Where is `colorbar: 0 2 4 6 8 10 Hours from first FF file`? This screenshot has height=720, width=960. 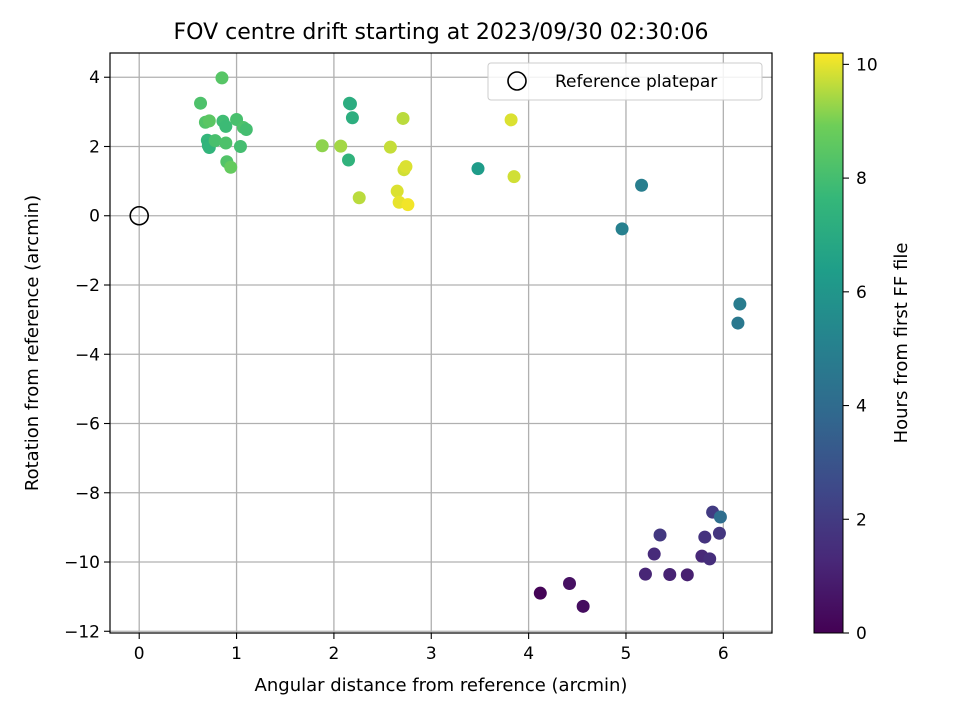
colorbar: 0 2 4 6 8 10 Hours from first FF file is located at coordinates (862, 348).